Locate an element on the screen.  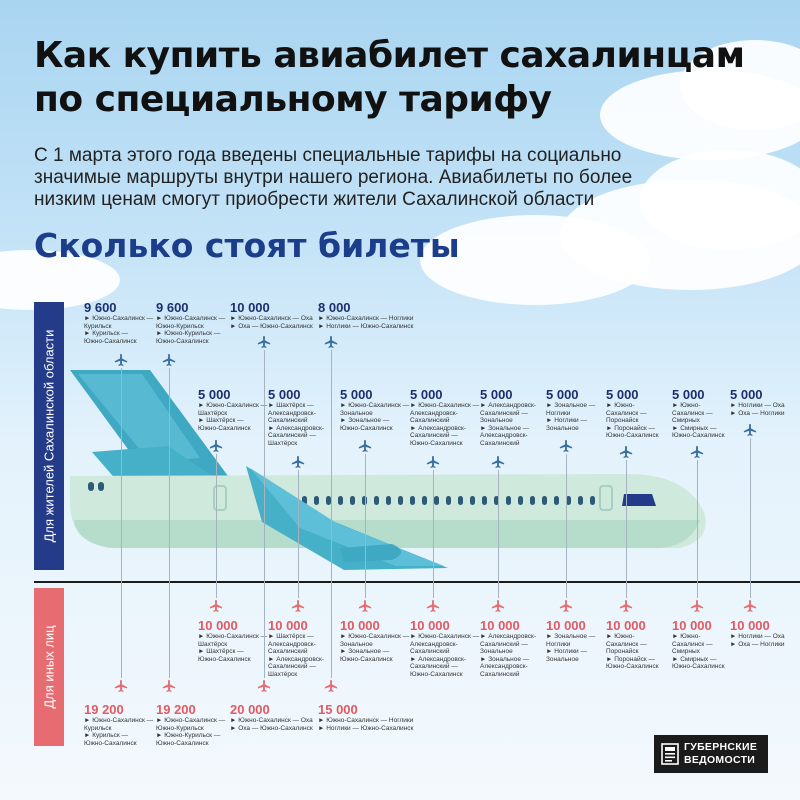
others-label: Для иных лиц is located at coordinates (49, 667).